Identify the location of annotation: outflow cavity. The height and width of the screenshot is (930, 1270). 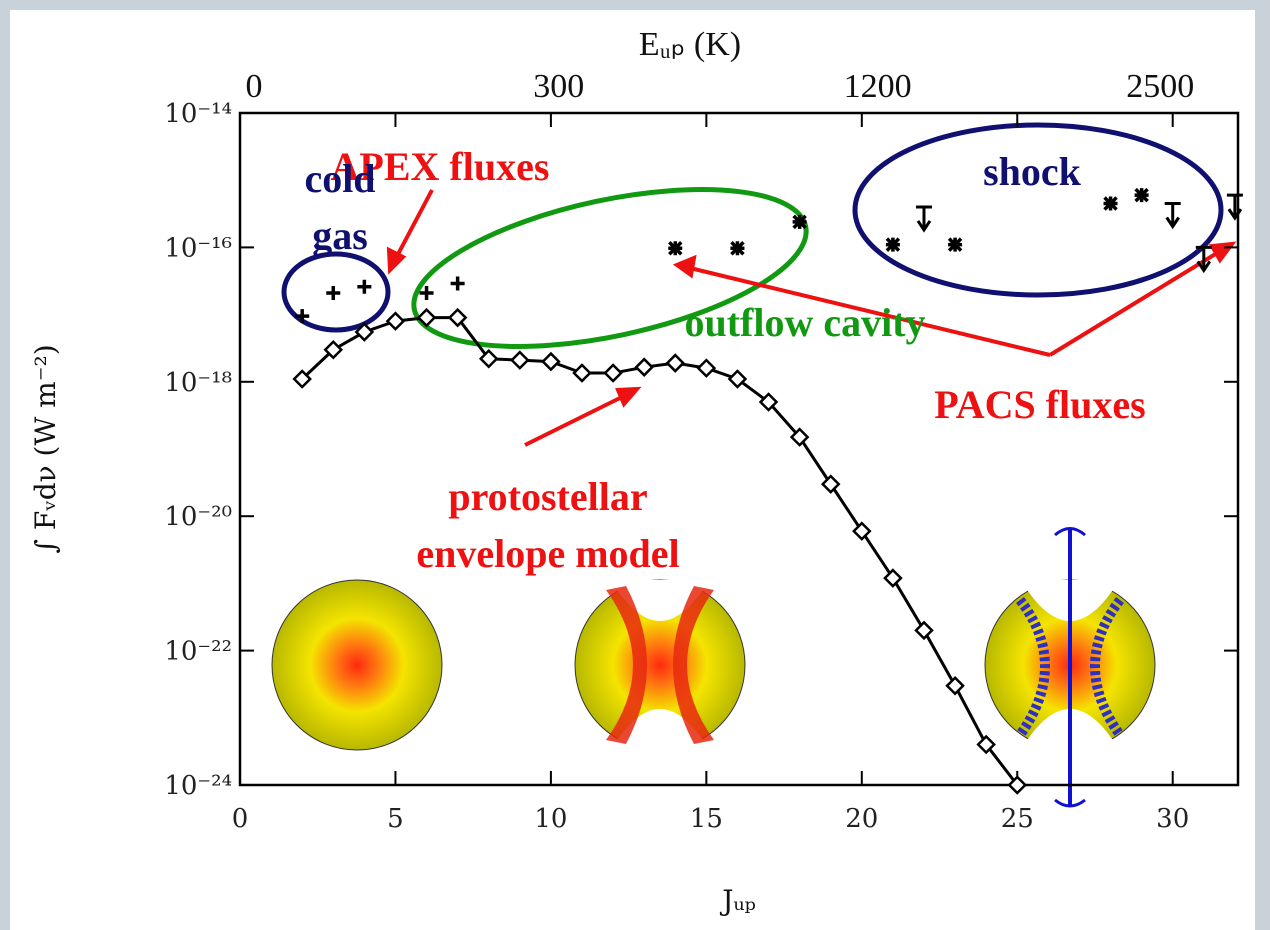
(804, 322).